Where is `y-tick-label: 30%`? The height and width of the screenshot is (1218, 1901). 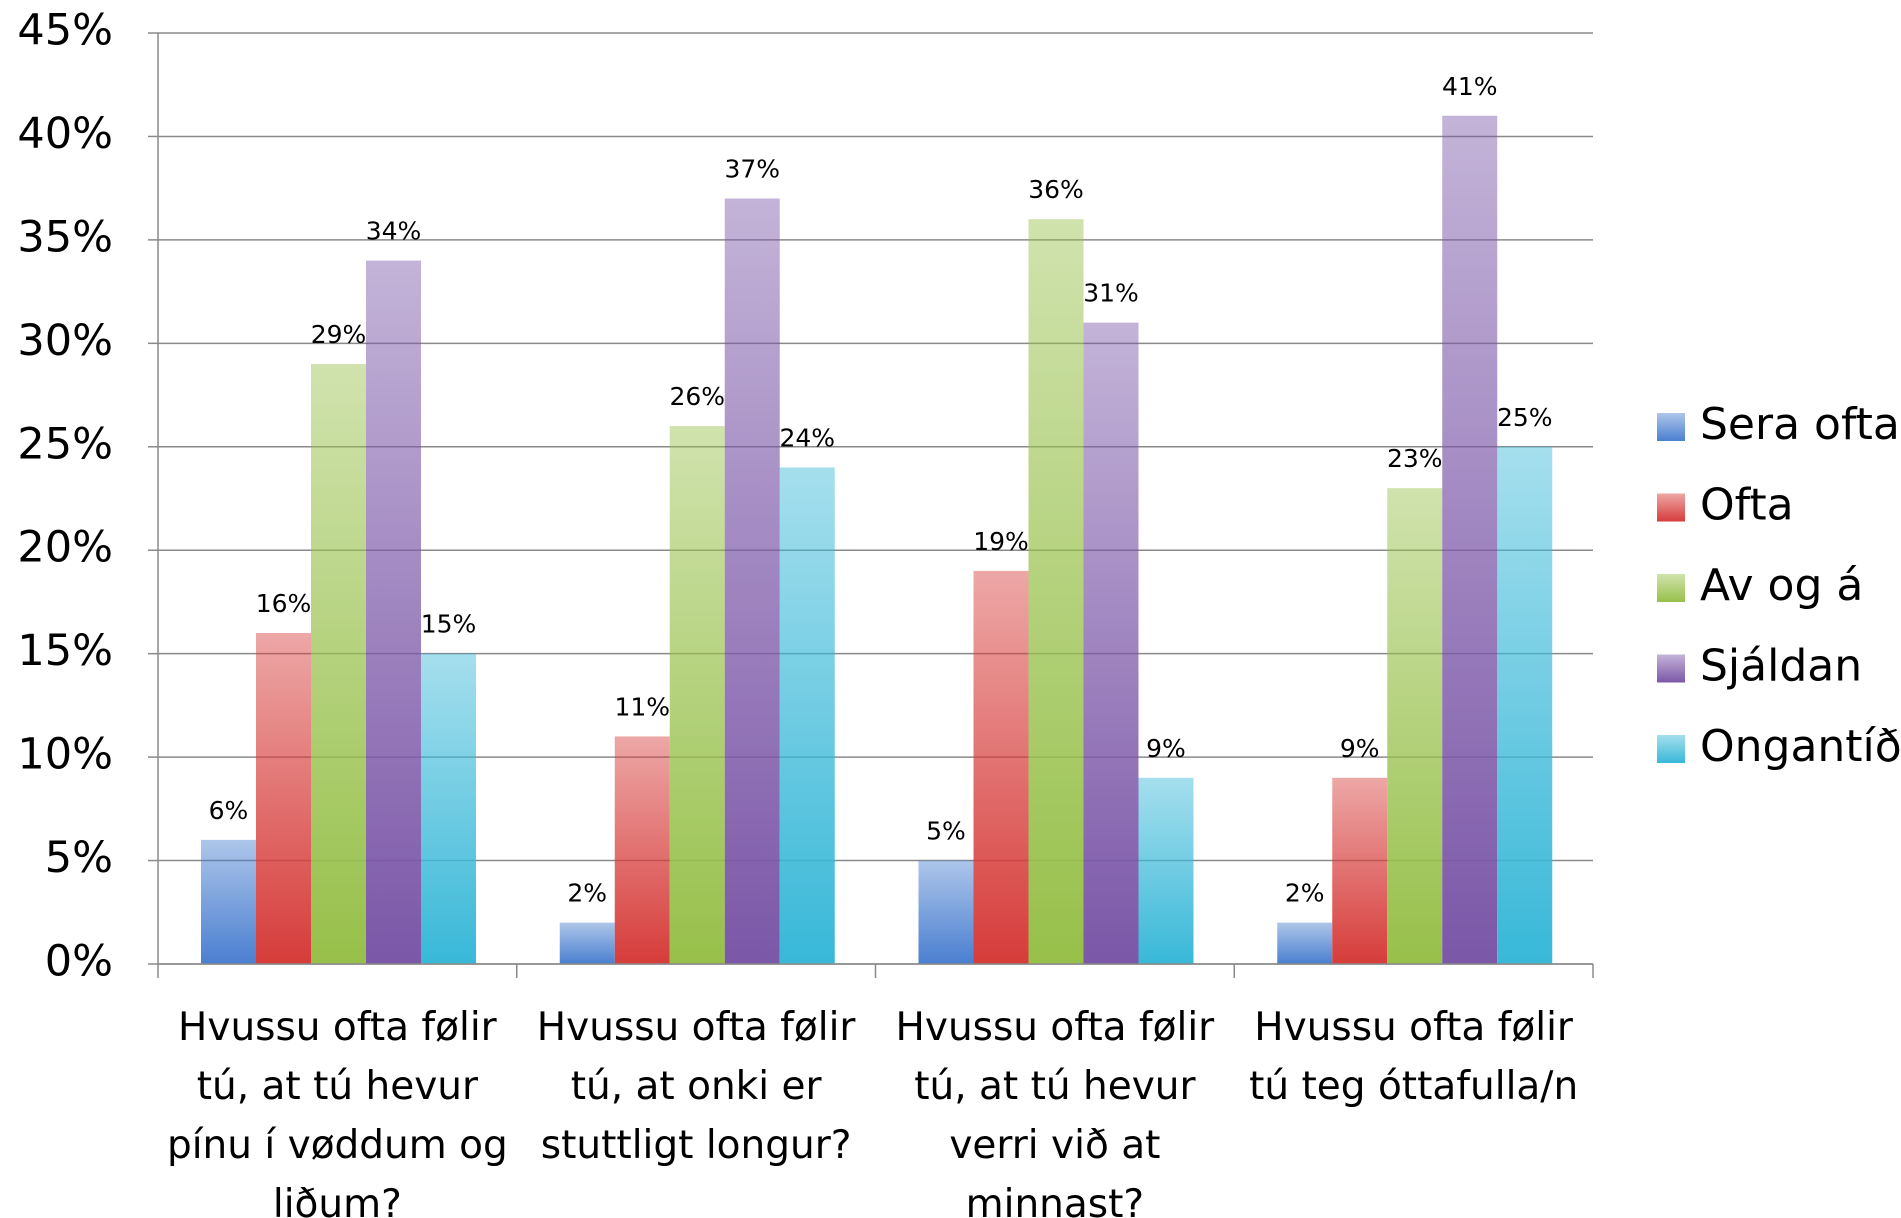 y-tick-label: 30% is located at coordinates (65, 341).